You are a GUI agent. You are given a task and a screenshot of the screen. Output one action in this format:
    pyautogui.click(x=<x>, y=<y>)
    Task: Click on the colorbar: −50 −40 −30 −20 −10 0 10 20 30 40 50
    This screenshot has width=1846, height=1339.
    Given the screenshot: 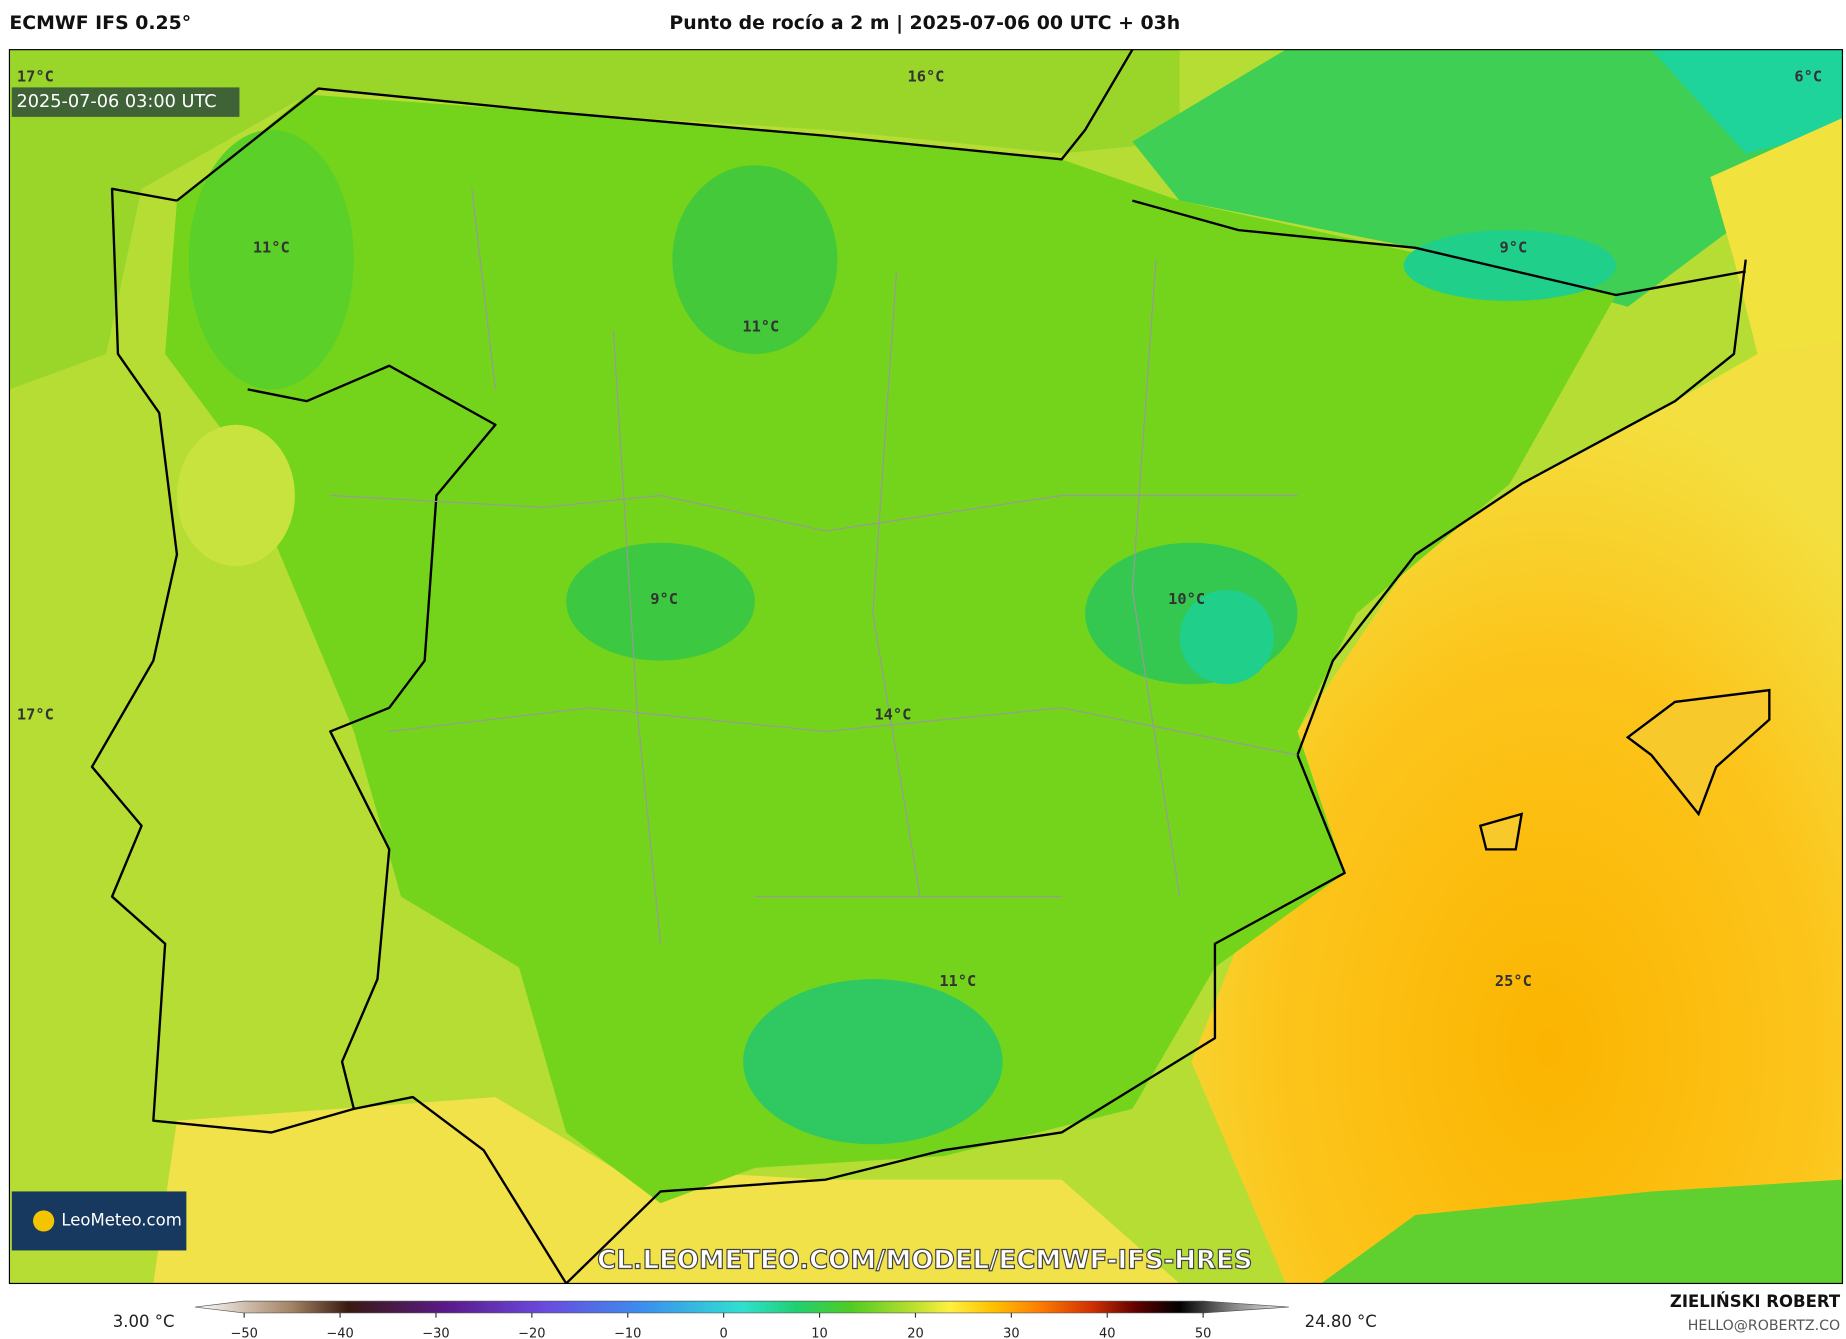 What is the action you would take?
    pyautogui.click(x=741, y=1319)
    